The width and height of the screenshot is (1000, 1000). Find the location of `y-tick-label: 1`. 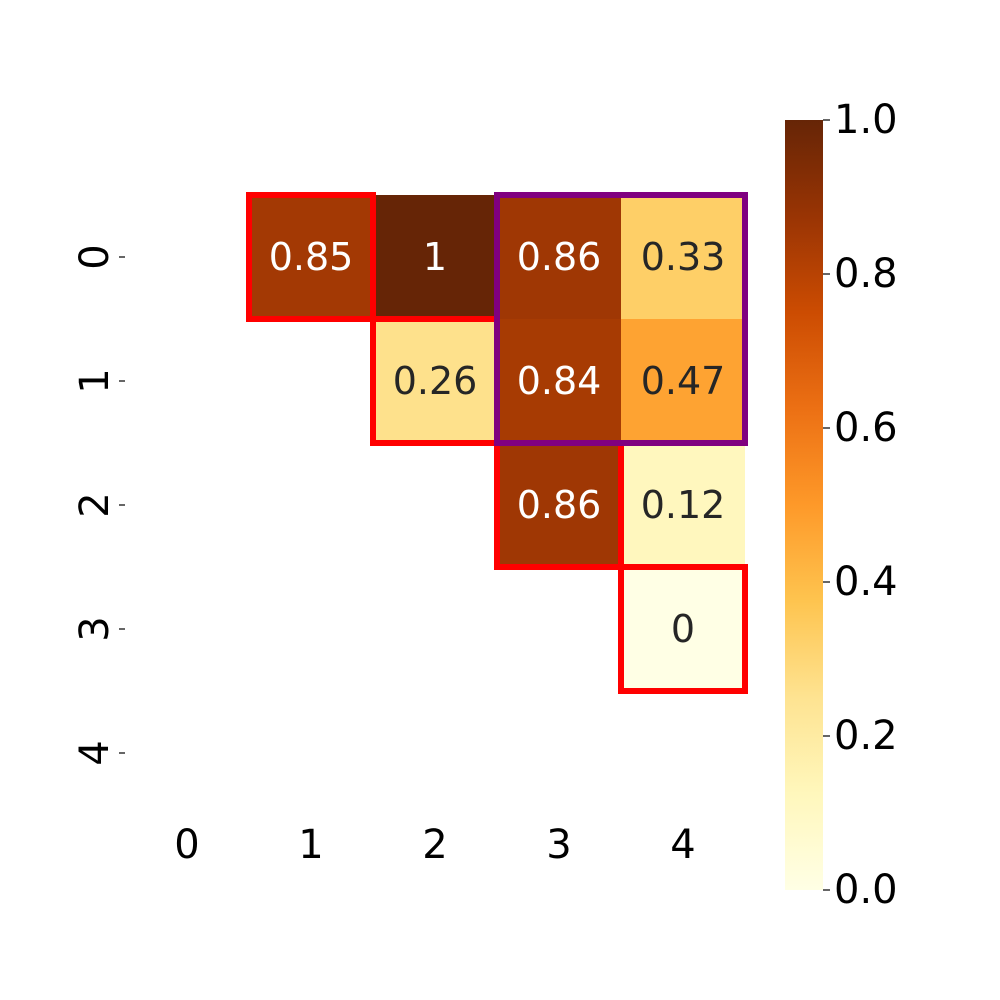

y-tick-label: 1 is located at coordinates (95, 380).